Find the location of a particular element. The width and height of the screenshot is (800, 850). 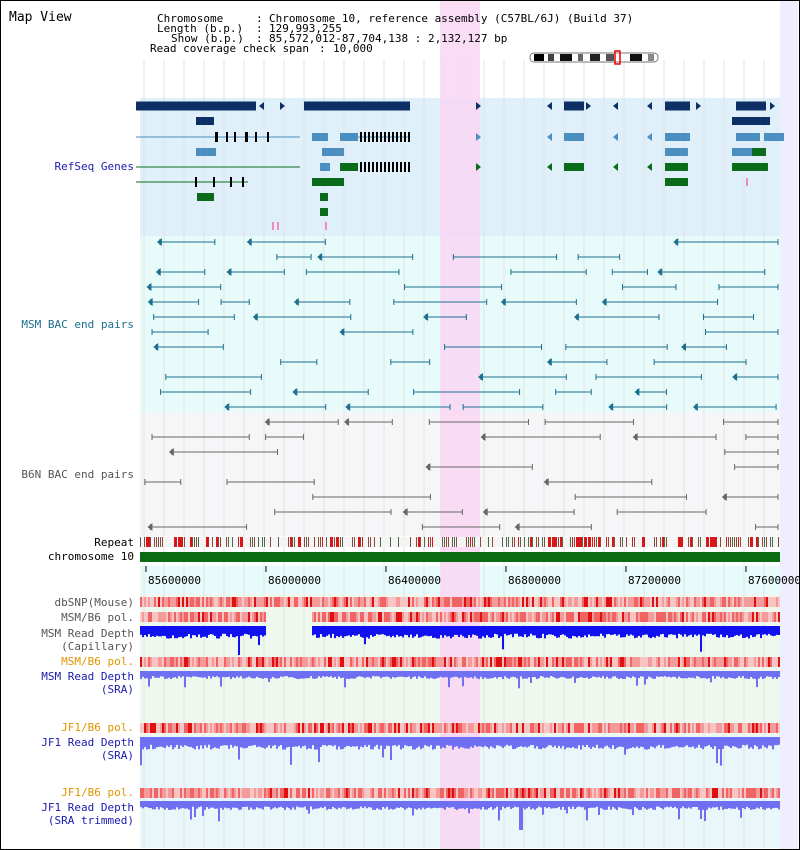

chromosome-ideogram is located at coordinates (594, 57).